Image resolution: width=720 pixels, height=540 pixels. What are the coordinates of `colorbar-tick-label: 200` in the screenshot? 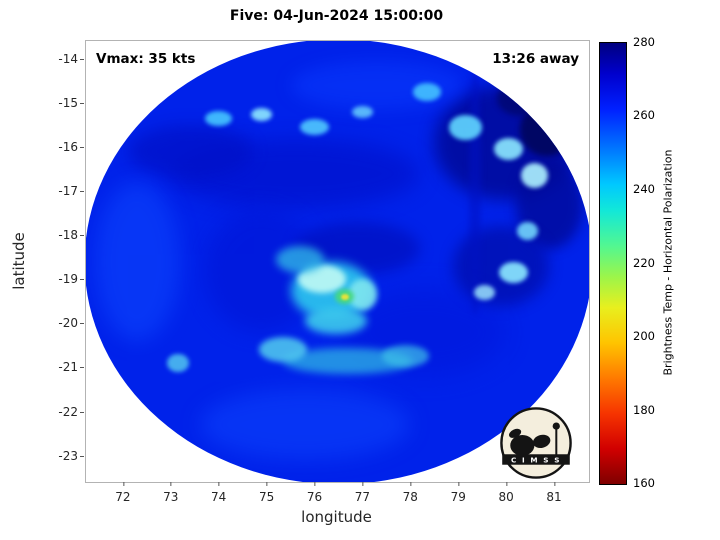 It's located at (644, 335).